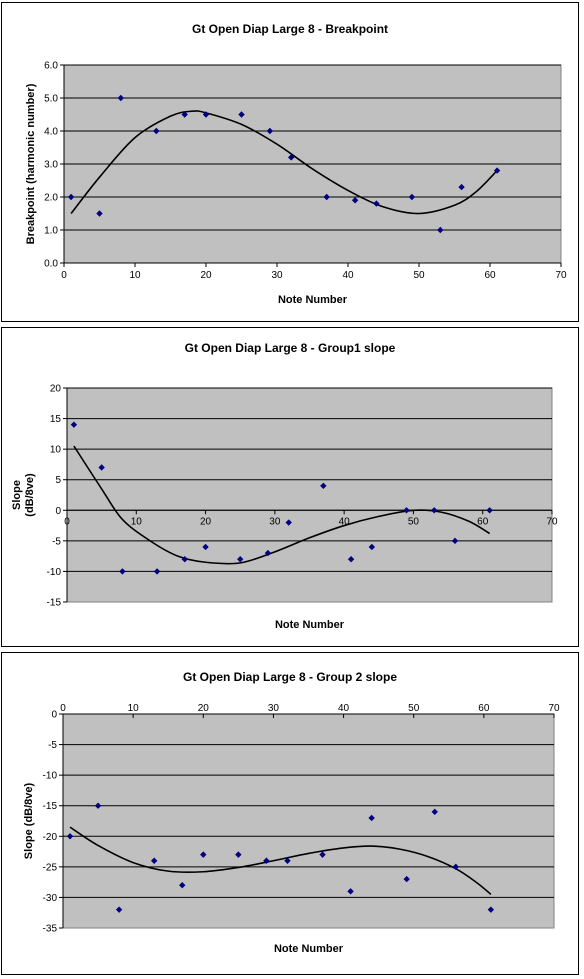 Image resolution: width=584 pixels, height=979 pixels. What do you see at coordinates (50, 867) in the screenshot?
I see `y-tick-label: -25` at bounding box center [50, 867].